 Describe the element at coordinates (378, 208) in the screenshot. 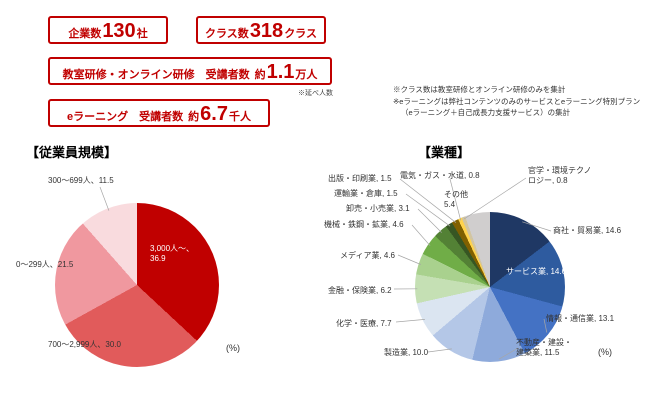

I see `pie-slice-label: 卸売・小売業, 3.1` at that location.